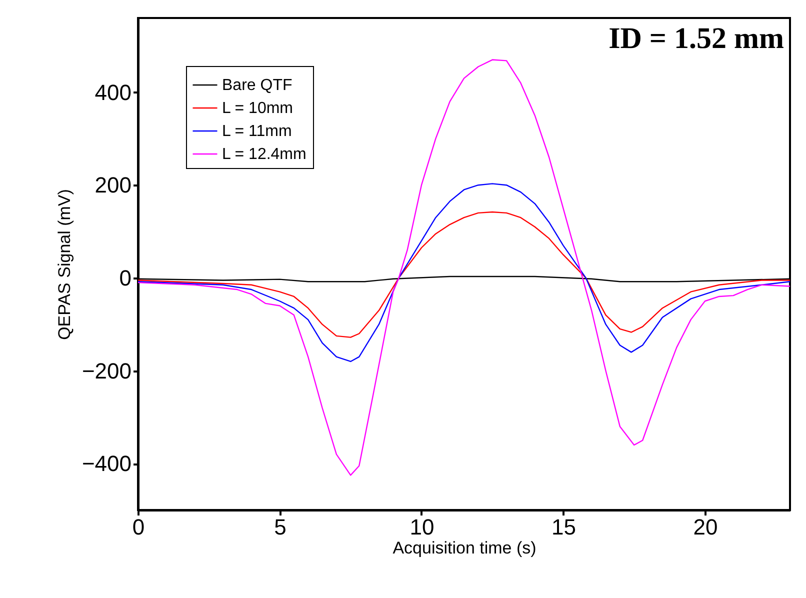 The image size is (806, 598). What do you see at coordinates (563, 527) in the screenshot?
I see `x-tick-label: 15` at bounding box center [563, 527].